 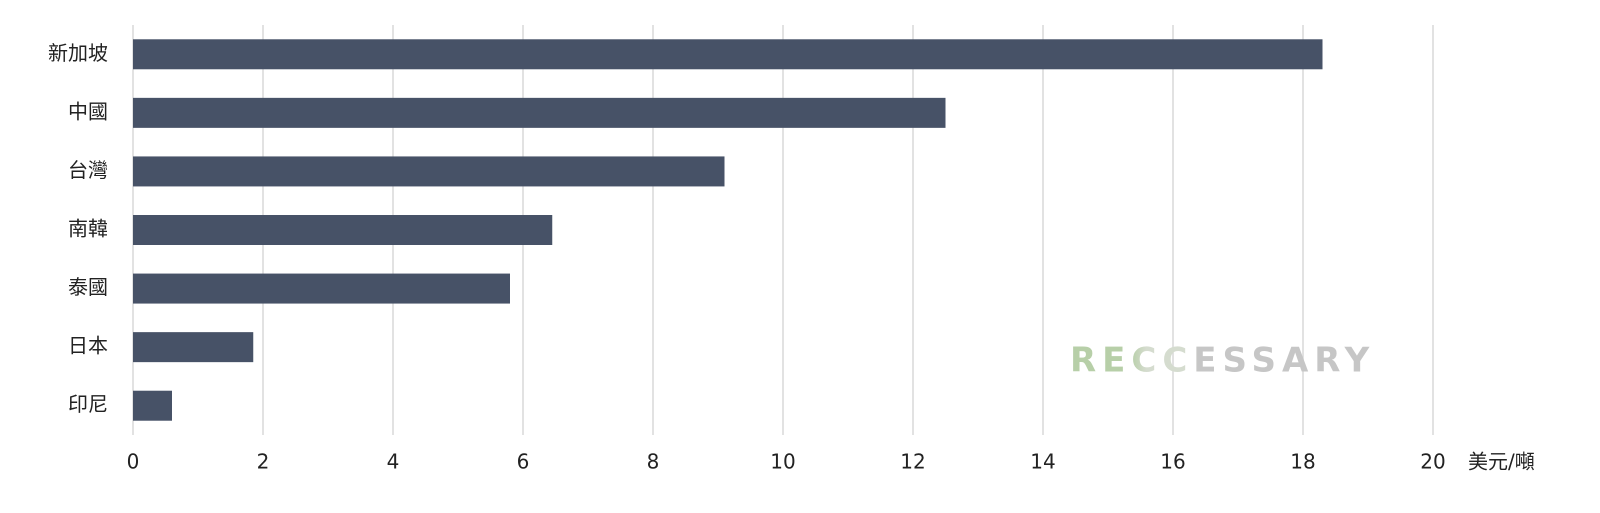 I want to click on x-tick-label: 4, so click(x=393, y=462).